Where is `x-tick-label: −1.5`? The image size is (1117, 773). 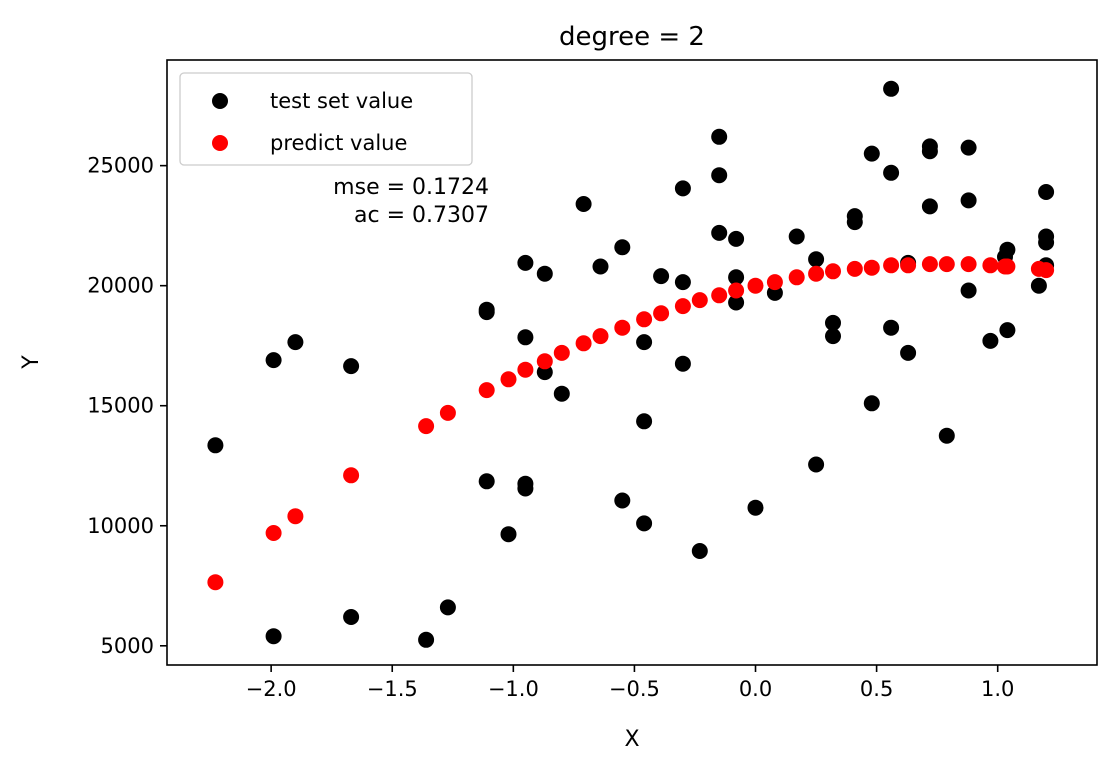 x-tick-label: −1.5 is located at coordinates (392, 689).